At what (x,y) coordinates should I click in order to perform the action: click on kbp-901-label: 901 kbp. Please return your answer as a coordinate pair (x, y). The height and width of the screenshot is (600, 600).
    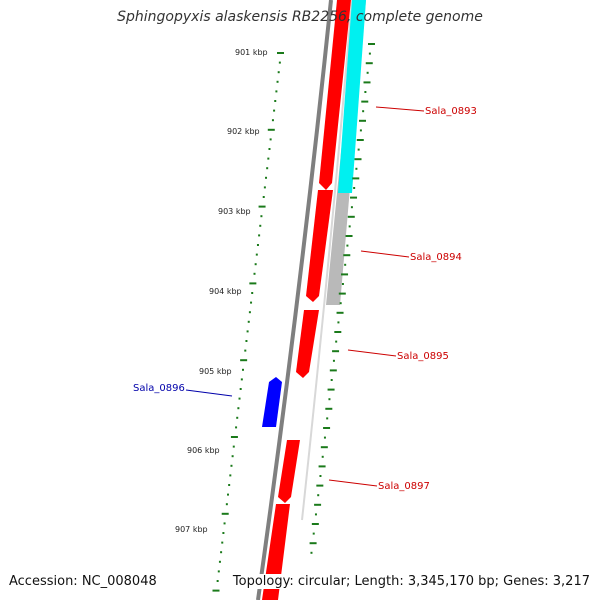
    Looking at the image, I should click on (251, 52).